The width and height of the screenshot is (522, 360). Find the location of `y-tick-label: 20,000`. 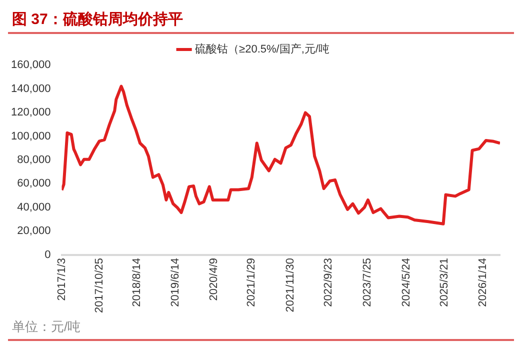

y-tick-label: 20,000 is located at coordinates (34, 231).